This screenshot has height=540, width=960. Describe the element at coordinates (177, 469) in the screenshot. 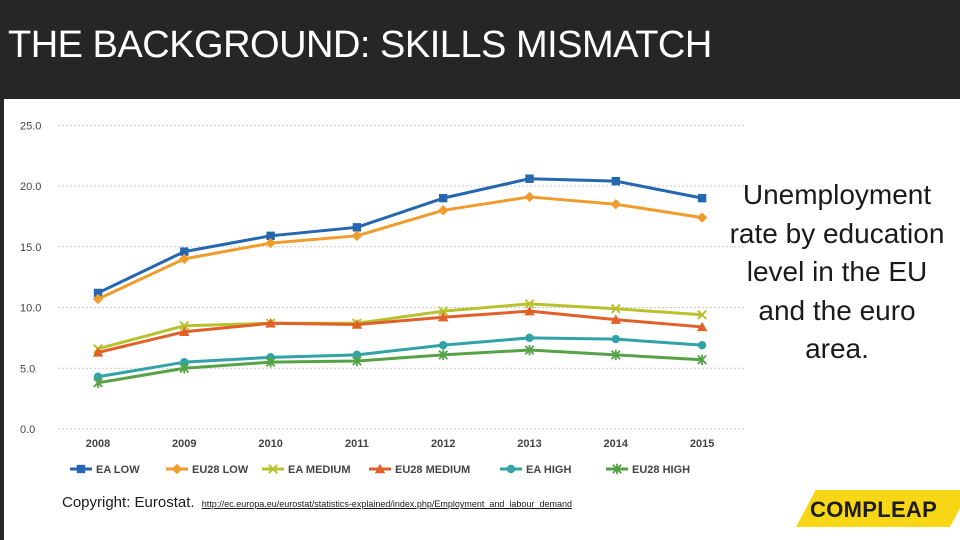

I see `legend-marker-eu28-low` at that location.